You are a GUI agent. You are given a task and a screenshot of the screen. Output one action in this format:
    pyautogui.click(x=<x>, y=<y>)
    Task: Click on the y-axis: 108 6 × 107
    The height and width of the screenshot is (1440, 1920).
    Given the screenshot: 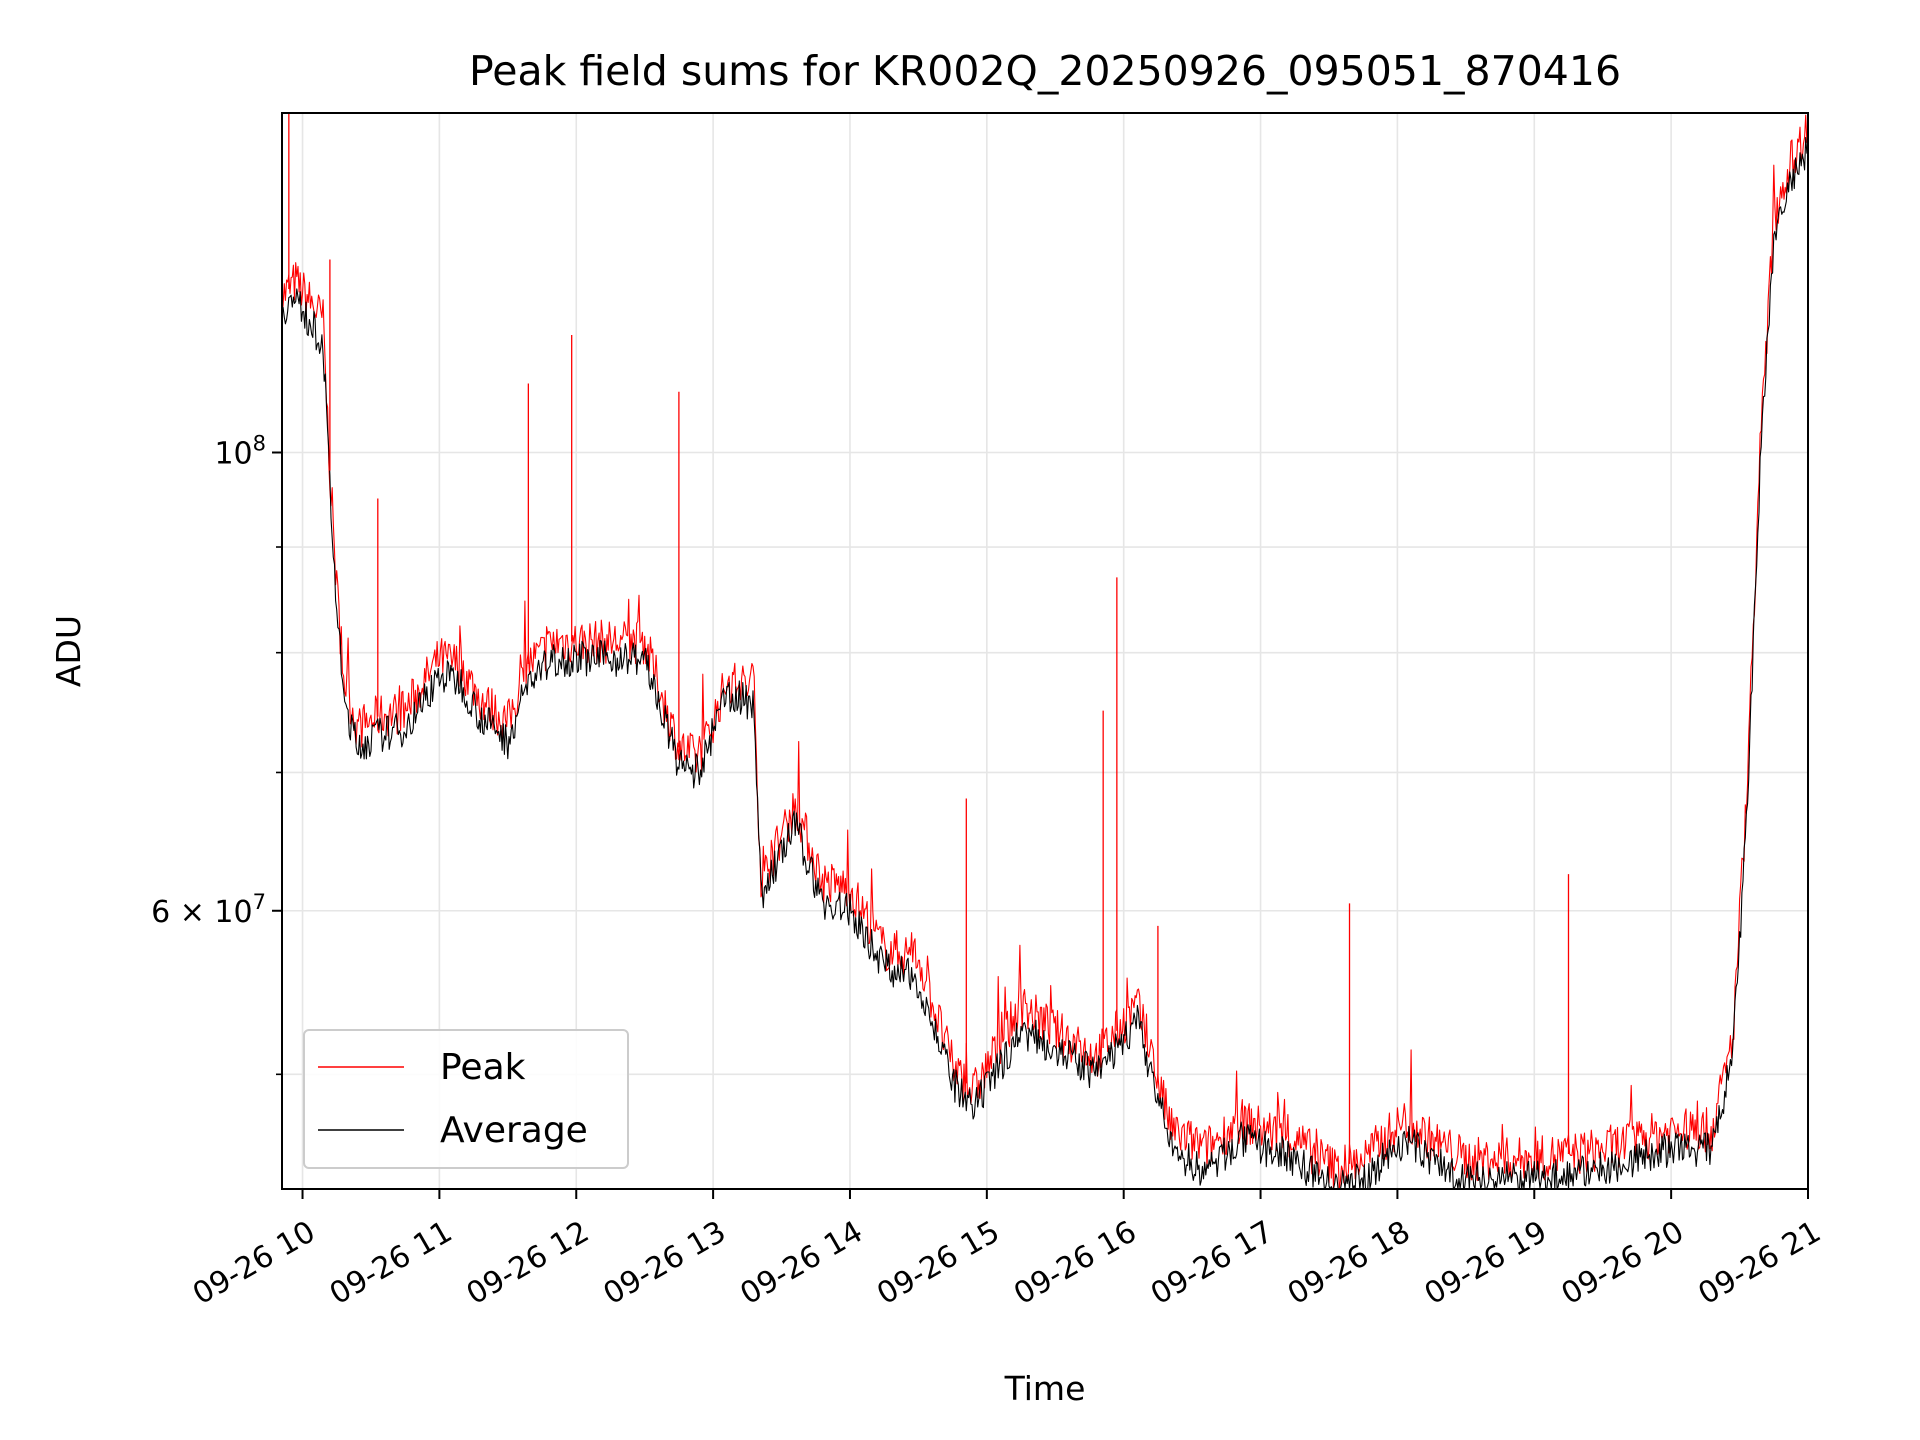 What is the action you would take?
    pyautogui.click(x=216, y=753)
    